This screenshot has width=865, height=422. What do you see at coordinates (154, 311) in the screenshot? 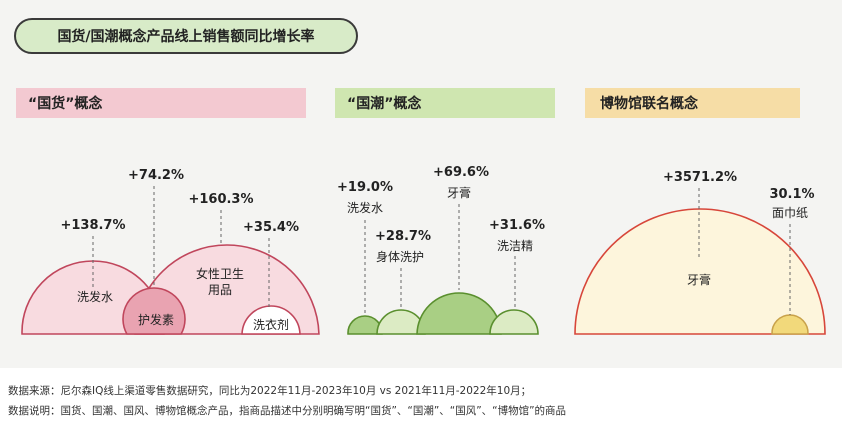
I see `bubble-guohuo-hufasu` at bounding box center [154, 311].